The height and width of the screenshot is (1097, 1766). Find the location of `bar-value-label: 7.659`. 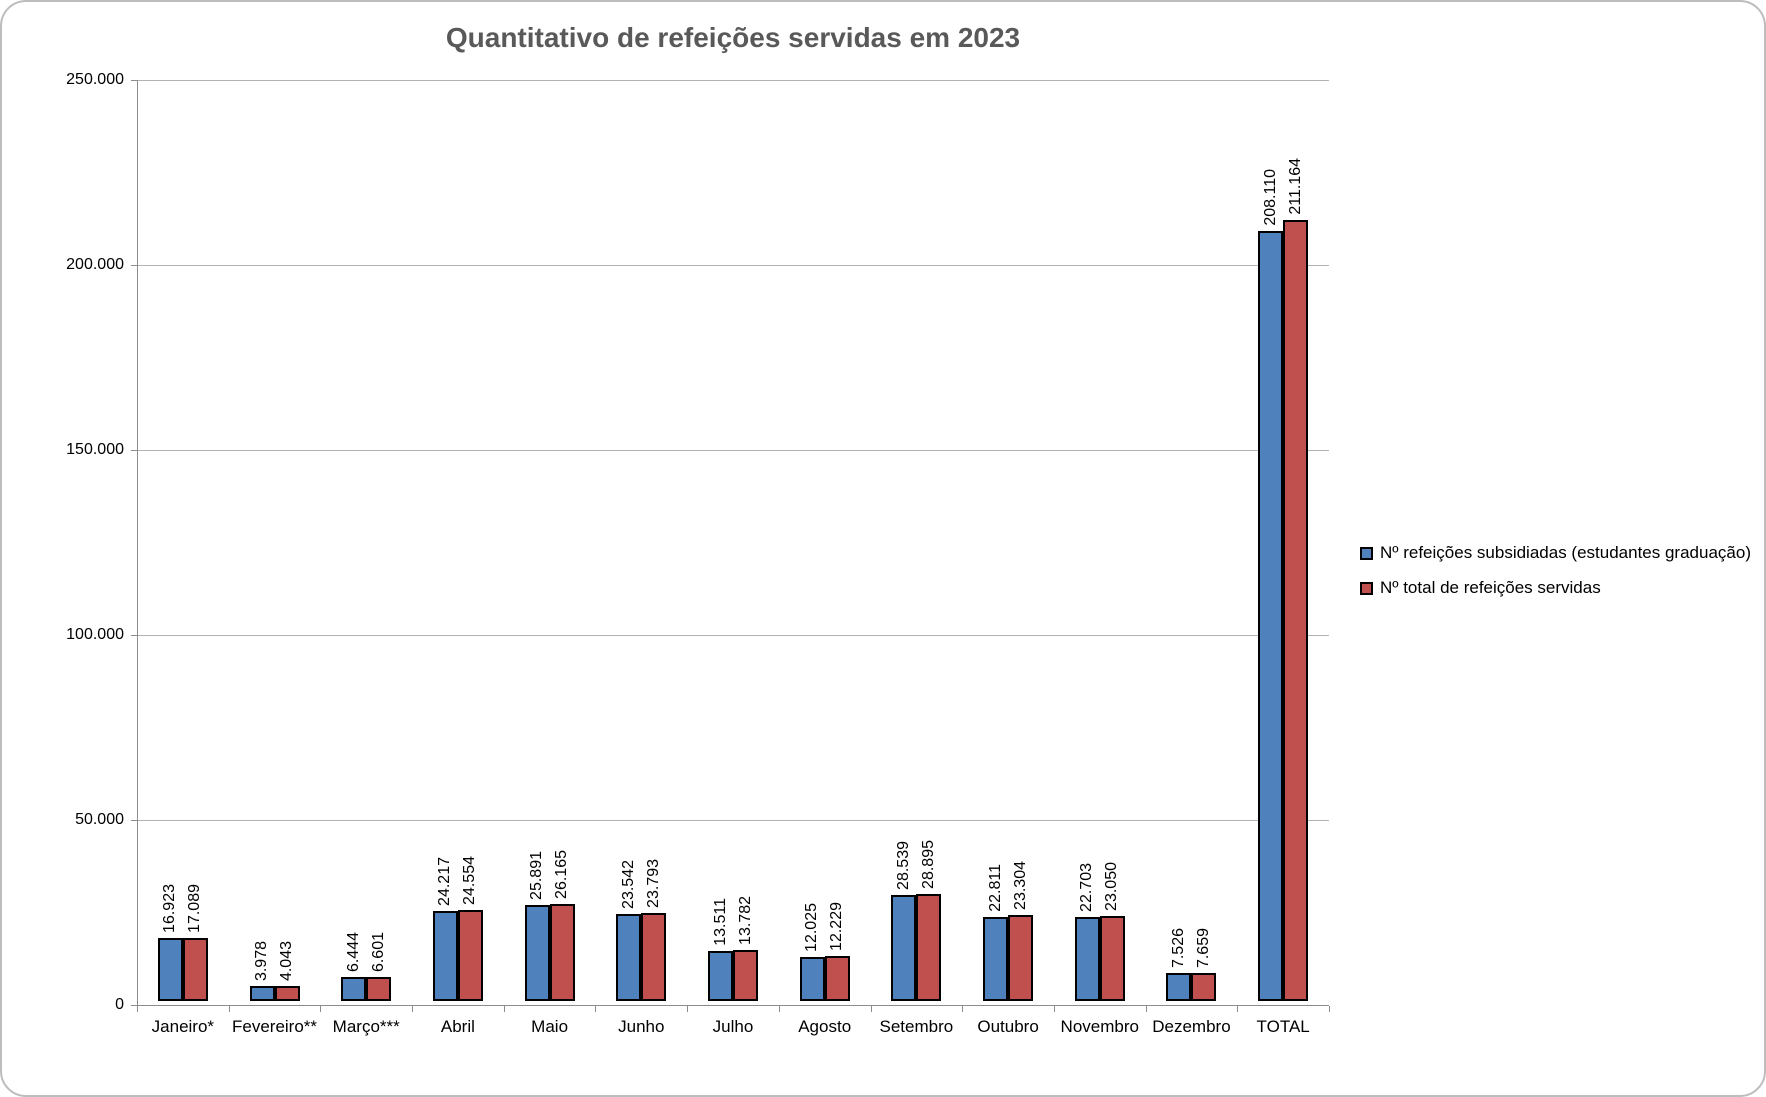

bar-value-label: 7.659 is located at coordinates (1203, 947).